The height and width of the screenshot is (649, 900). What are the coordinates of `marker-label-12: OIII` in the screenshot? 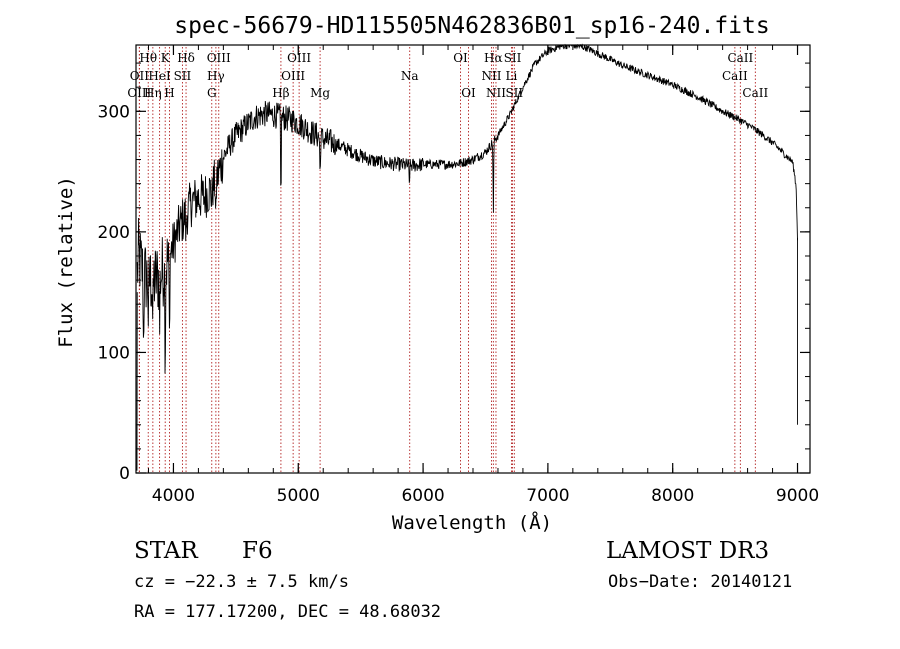 It's located at (299, 58).